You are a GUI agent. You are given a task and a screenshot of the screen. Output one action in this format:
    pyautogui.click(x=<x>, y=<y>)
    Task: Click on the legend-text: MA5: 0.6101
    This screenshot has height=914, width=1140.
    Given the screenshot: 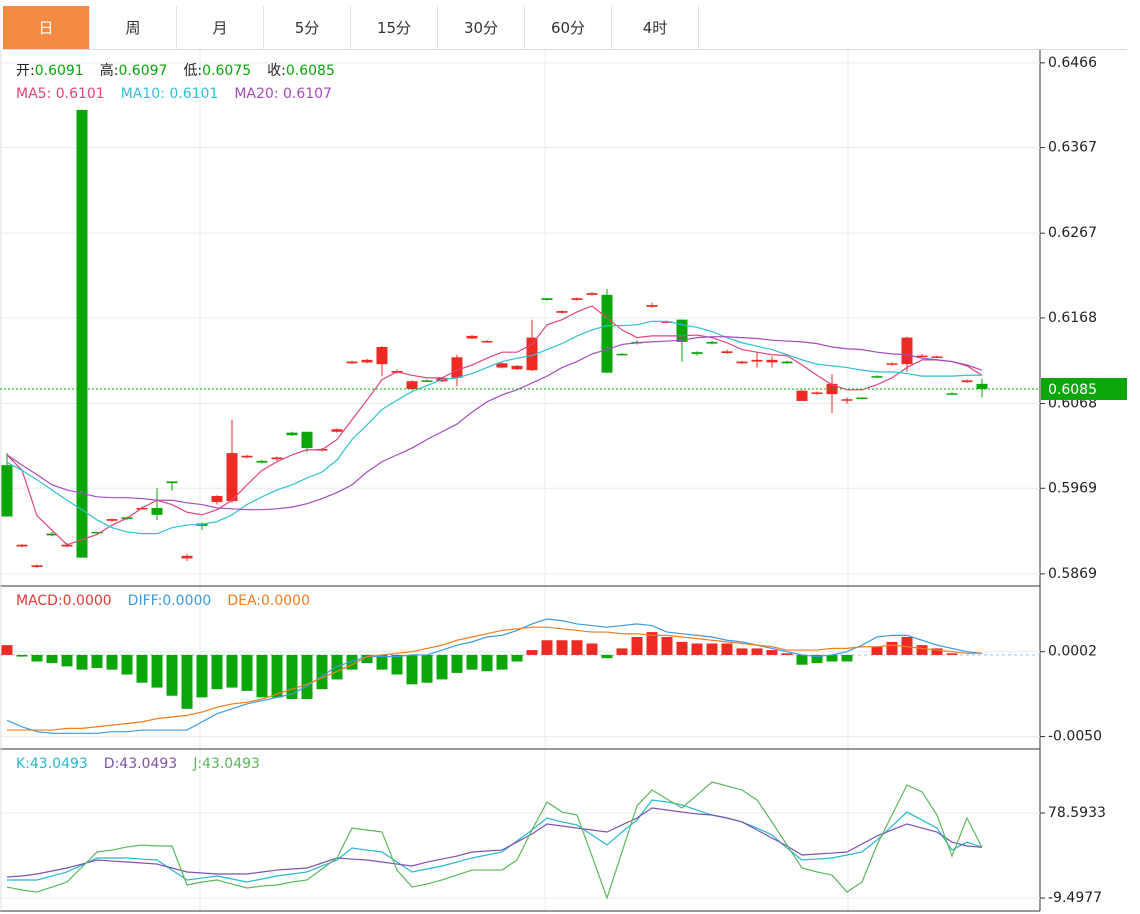 What is the action you would take?
    pyautogui.click(x=60, y=94)
    